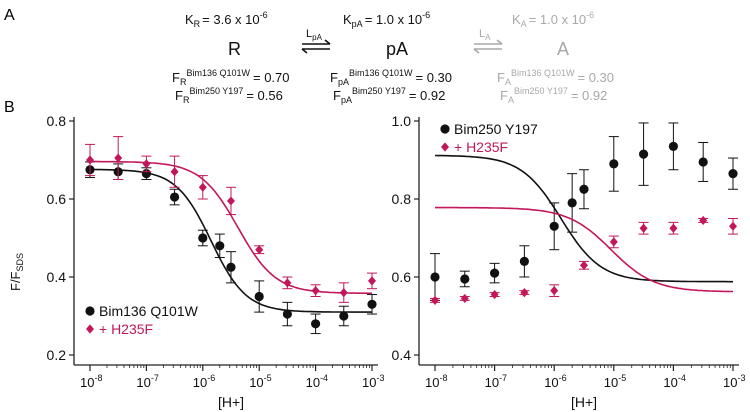 The height and width of the screenshot is (412, 750). What do you see at coordinates (615, 381) in the screenshot?
I see `right-x-tick-label: 10⁻⁵` at bounding box center [615, 381].